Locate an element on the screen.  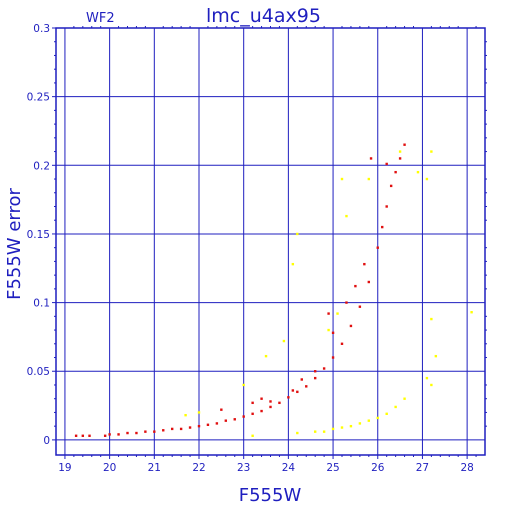
y-axis-label: F555W error is located at coordinates (14, 244).